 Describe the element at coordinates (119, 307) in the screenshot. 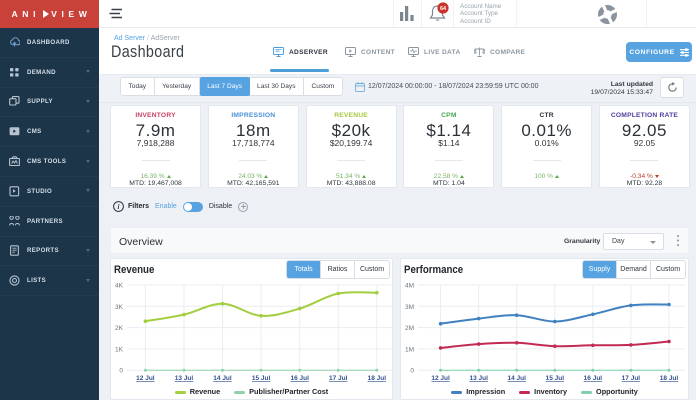

I see `svg-text: 3K` at that location.